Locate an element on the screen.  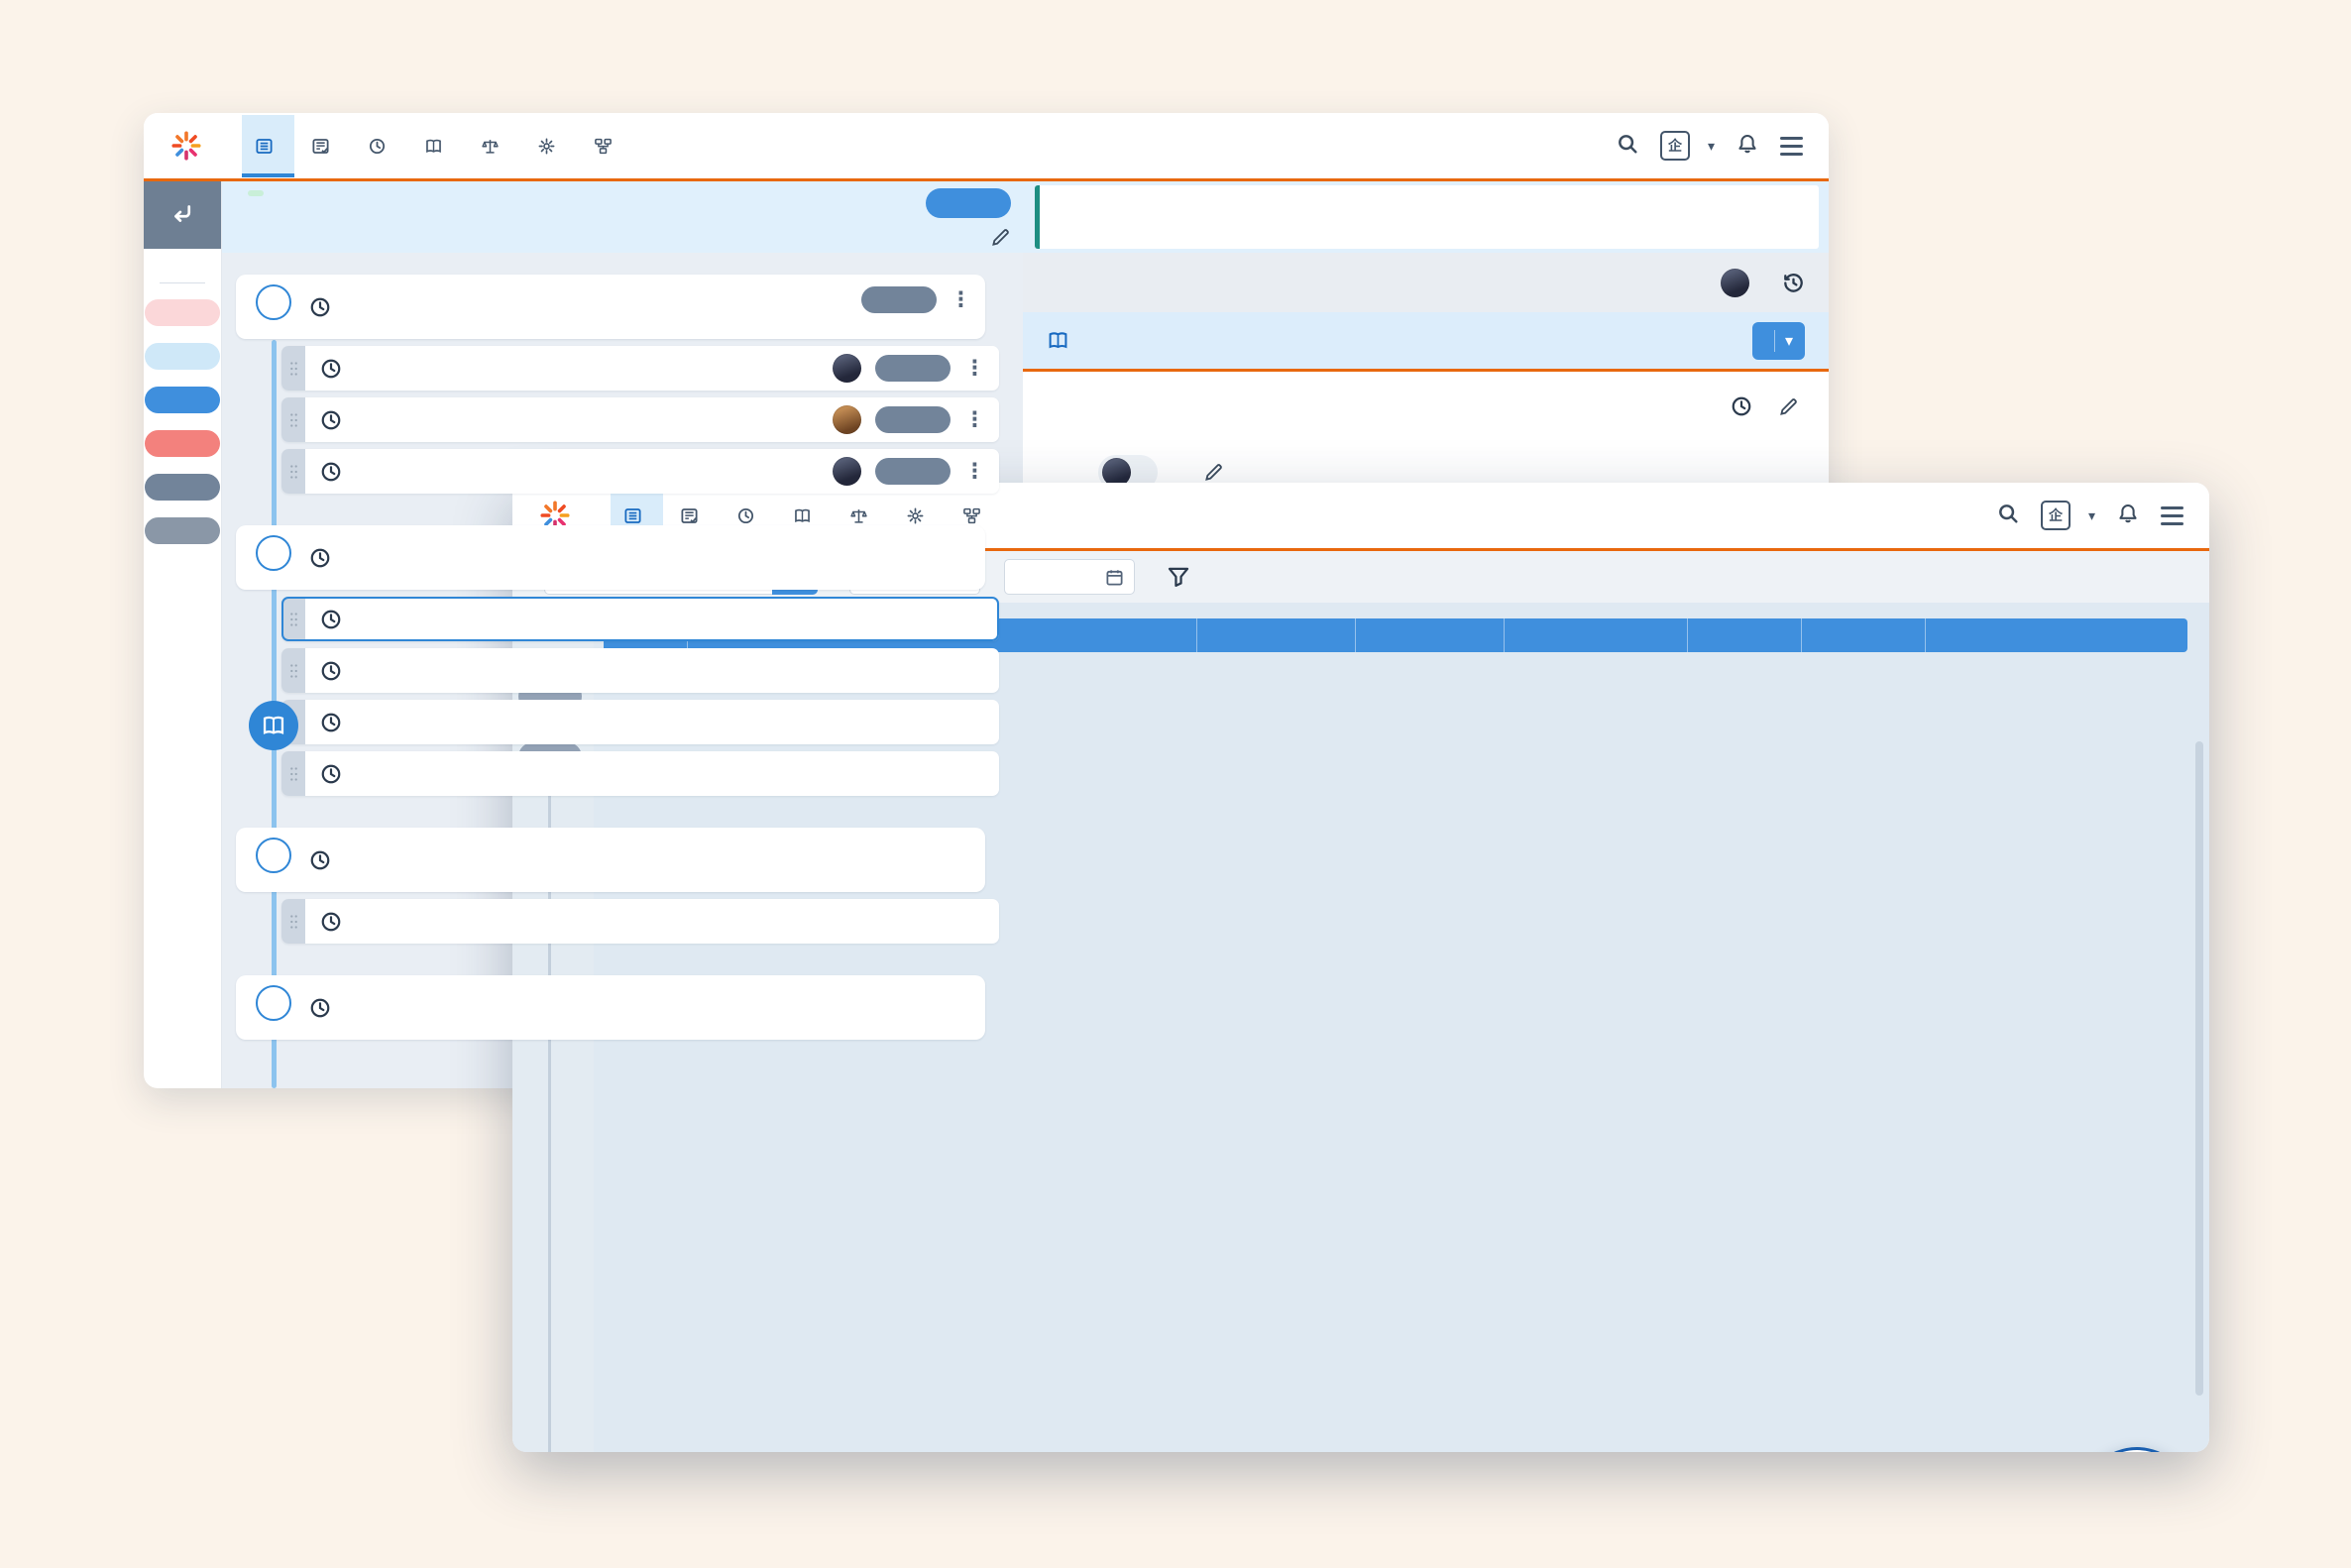
back-button is located at coordinates (182, 215).